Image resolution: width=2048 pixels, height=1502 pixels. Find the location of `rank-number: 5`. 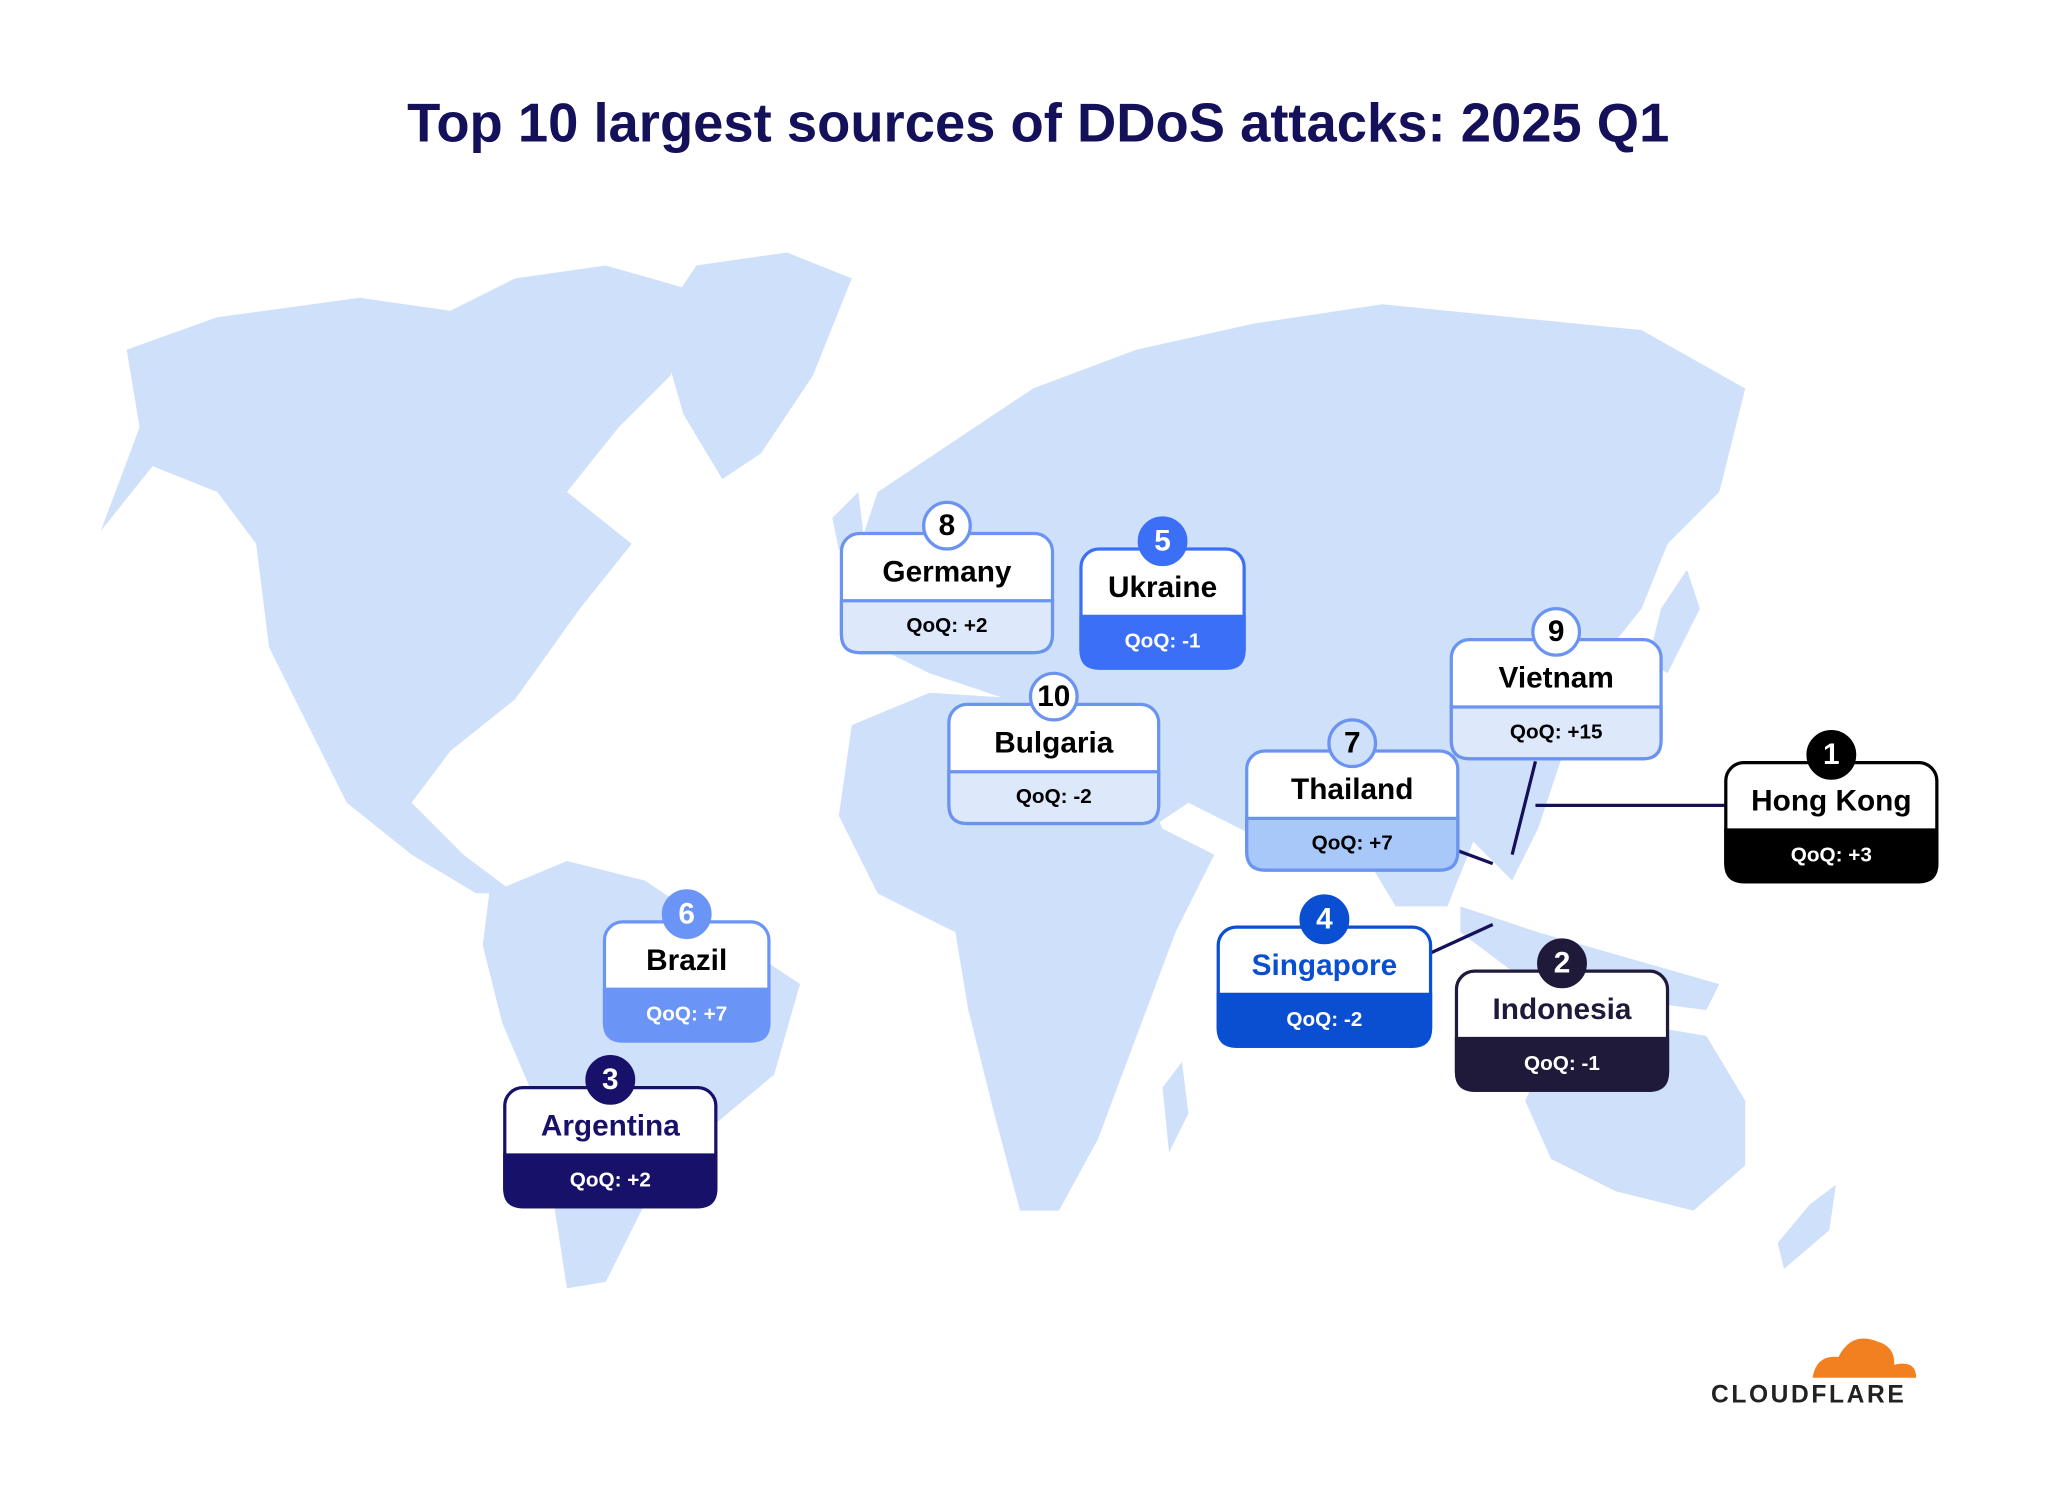

rank-number: 5 is located at coordinates (1162, 540).